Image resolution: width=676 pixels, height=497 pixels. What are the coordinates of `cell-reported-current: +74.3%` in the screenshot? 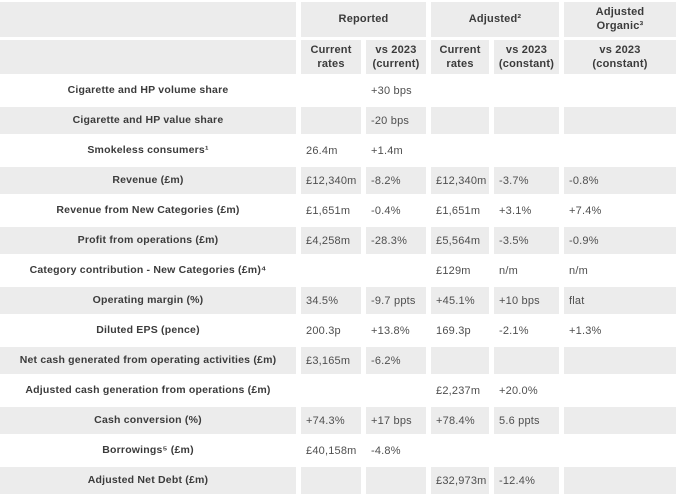 It's located at (331, 421).